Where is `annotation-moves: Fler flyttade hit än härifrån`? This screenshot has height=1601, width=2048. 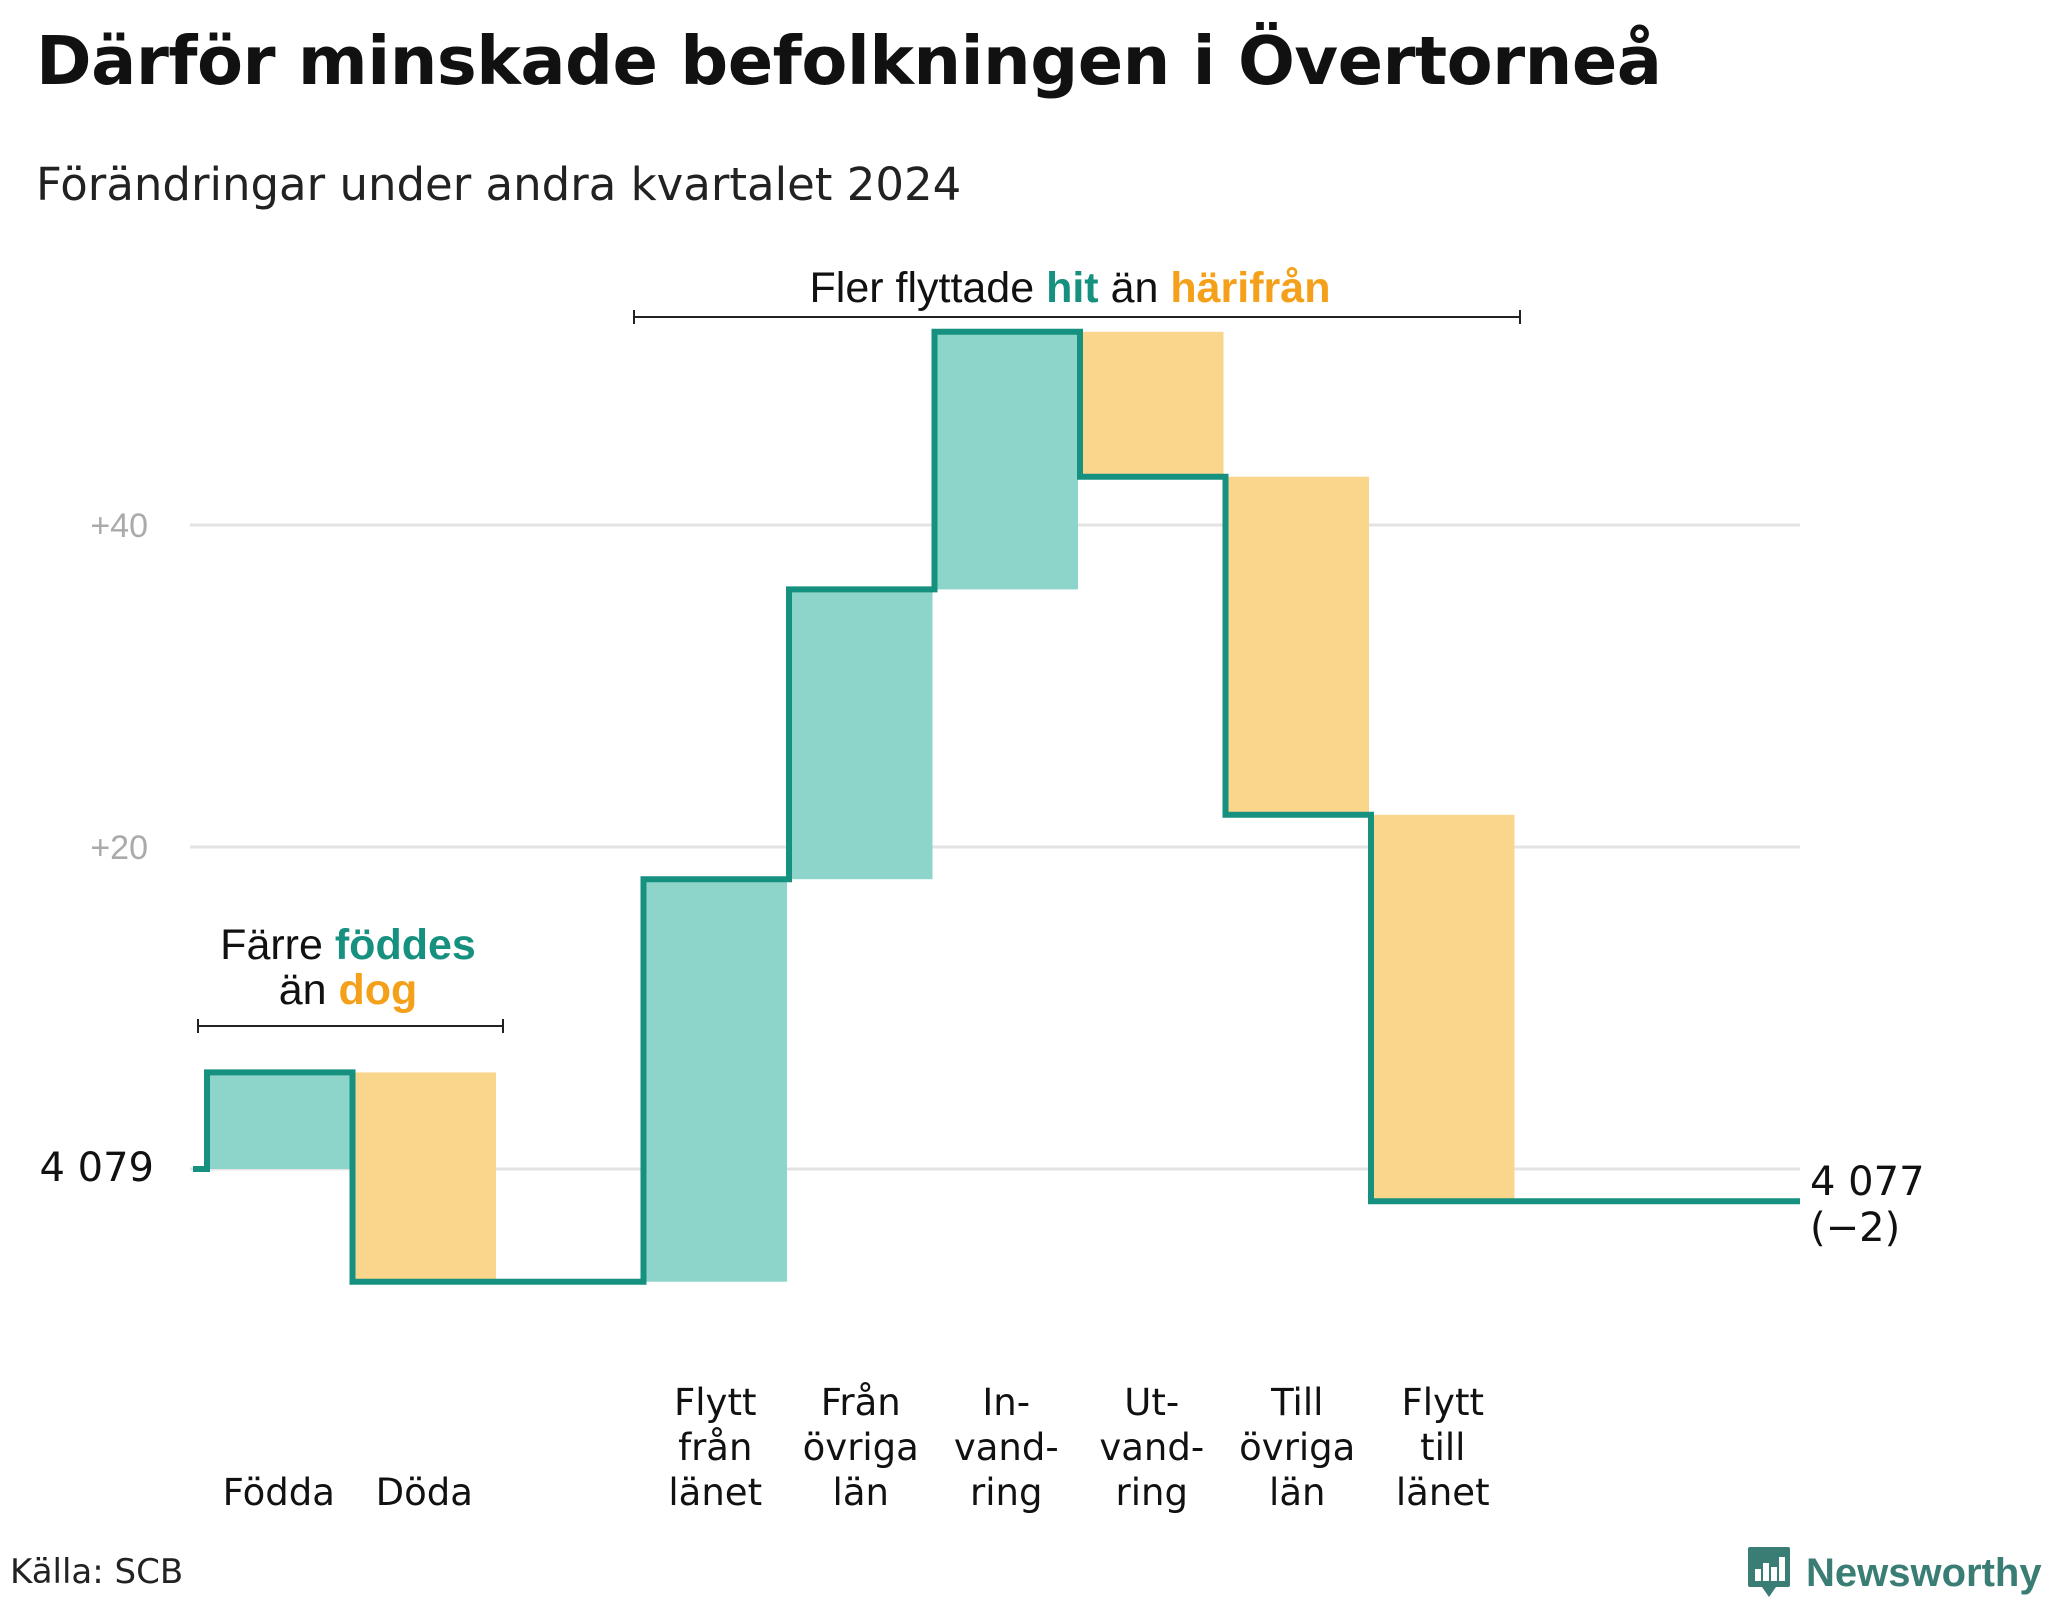
annotation-moves: Fler flyttade hit än härifrån is located at coordinates (1077, 294).